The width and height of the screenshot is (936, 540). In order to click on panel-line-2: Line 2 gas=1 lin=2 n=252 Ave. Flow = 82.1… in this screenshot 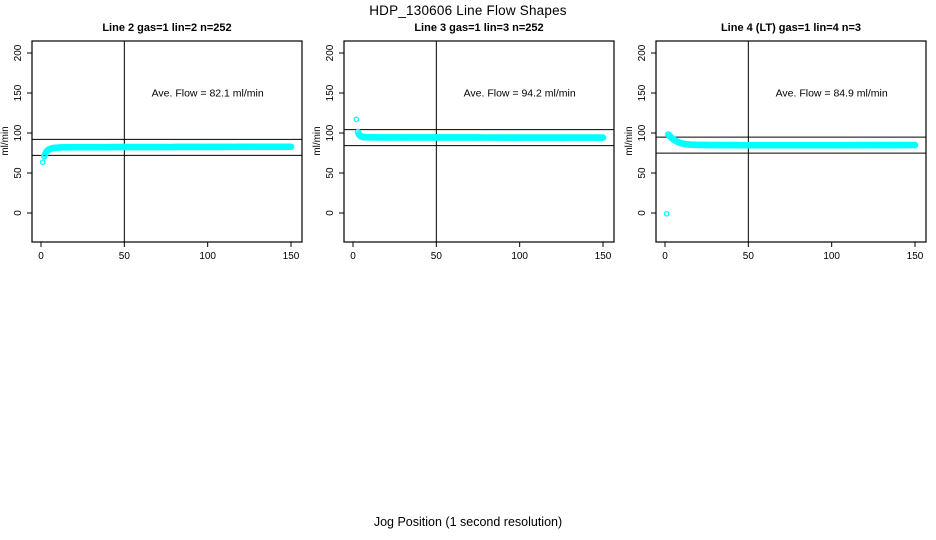, I will do `click(151, 142)`.